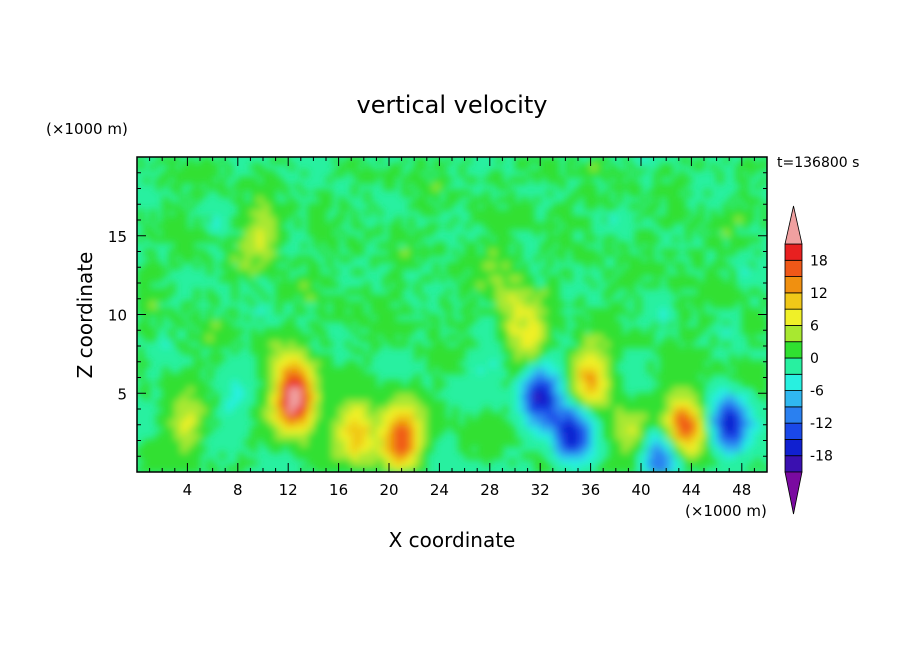 This screenshot has width=904, height=654. Describe the element at coordinates (793, 399) in the screenshot. I see `colorbar-segment` at that location.